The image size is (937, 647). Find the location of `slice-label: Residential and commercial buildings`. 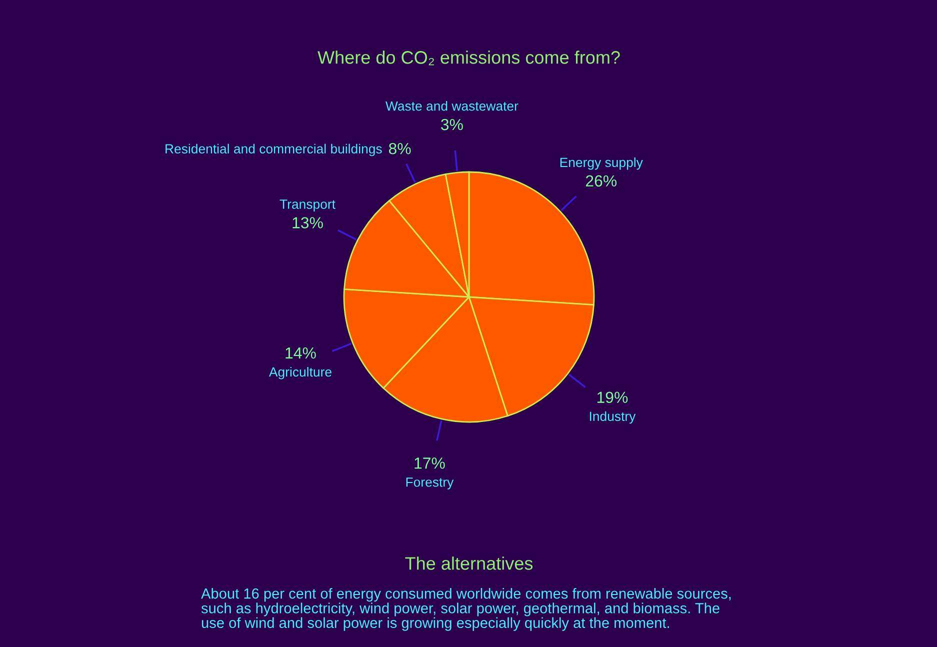

slice-label: Residential and commercial buildings is located at coordinates (274, 150).